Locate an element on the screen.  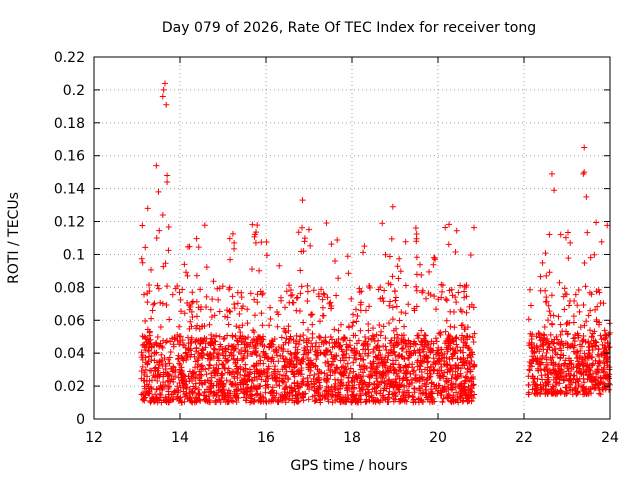
x-tick-label: 24 is located at coordinates (610, 438).